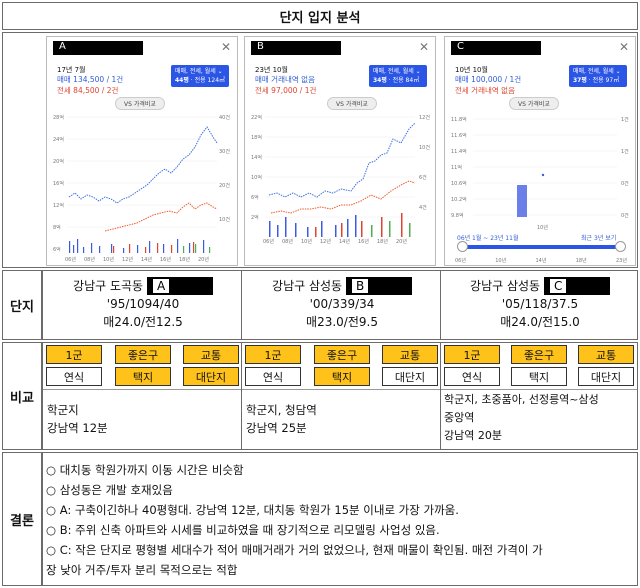 This screenshot has width=640, height=588. What do you see at coordinates (285, 79) in the screenshot?
I see `sale-info: 매매 거래내역 없음` at bounding box center [285, 79].